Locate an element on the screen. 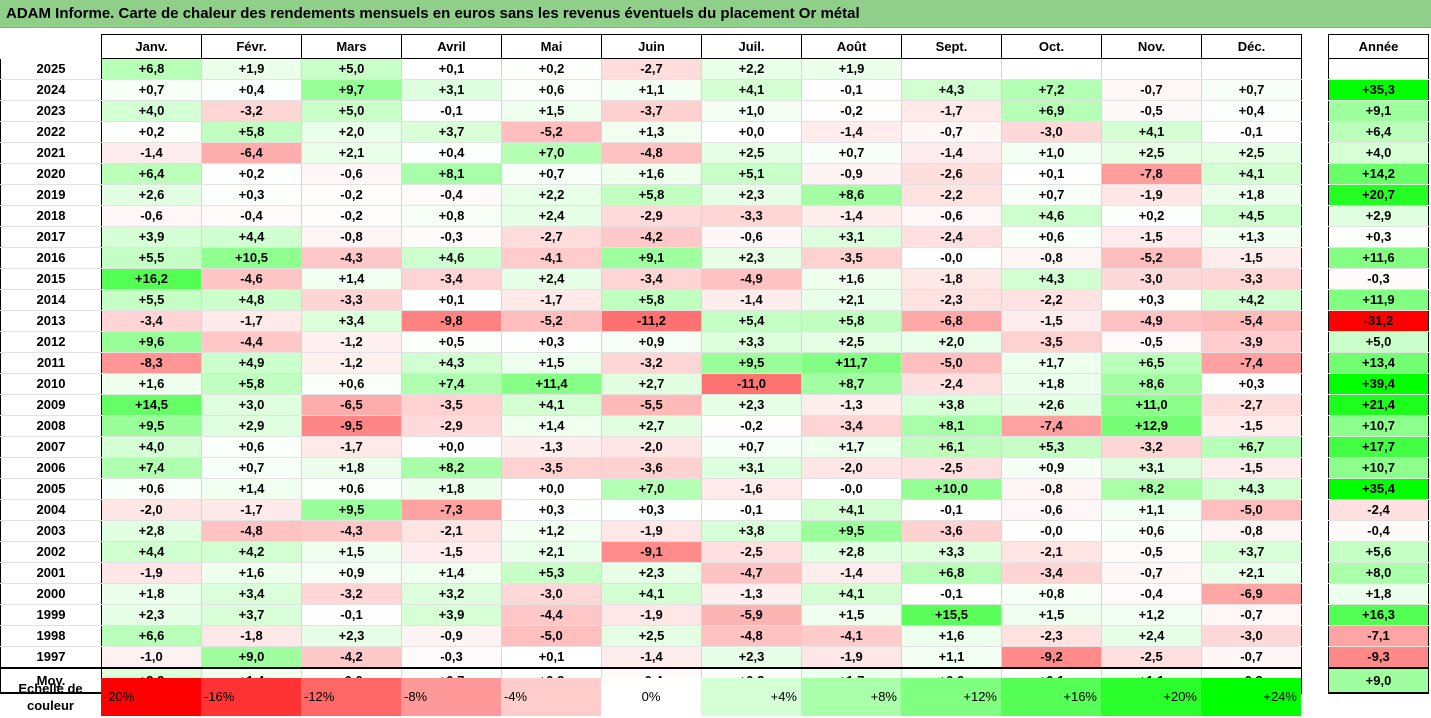 This screenshot has width=1431, height=718. average-label: Moy. is located at coordinates (51, 680).